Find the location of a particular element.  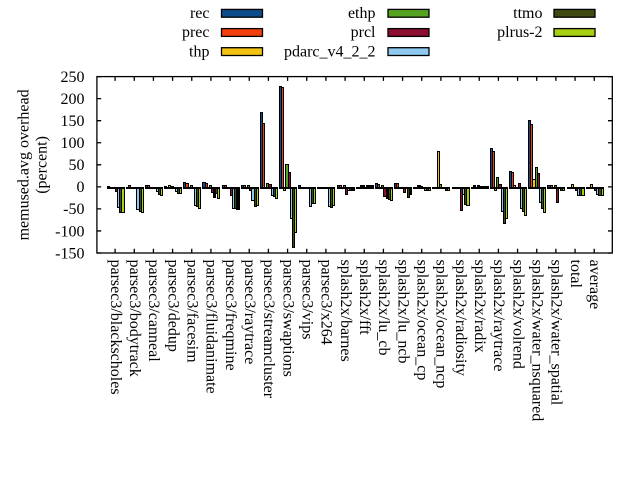

svg-text: parsec3/x264 is located at coordinates (326, 302).